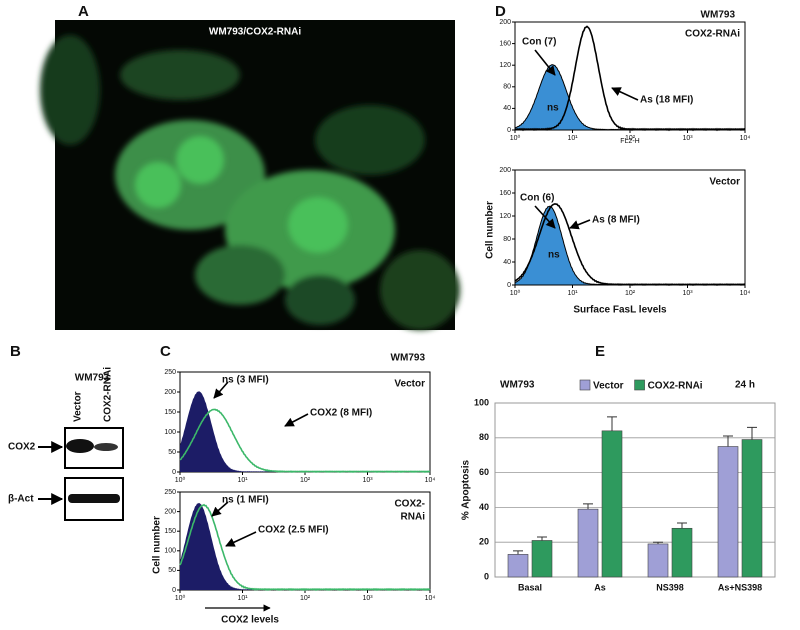 Image resolution: width=800 pixels, height=630 pixels. I want to click on lane-label: COX2-RNAi, so click(108, 394).